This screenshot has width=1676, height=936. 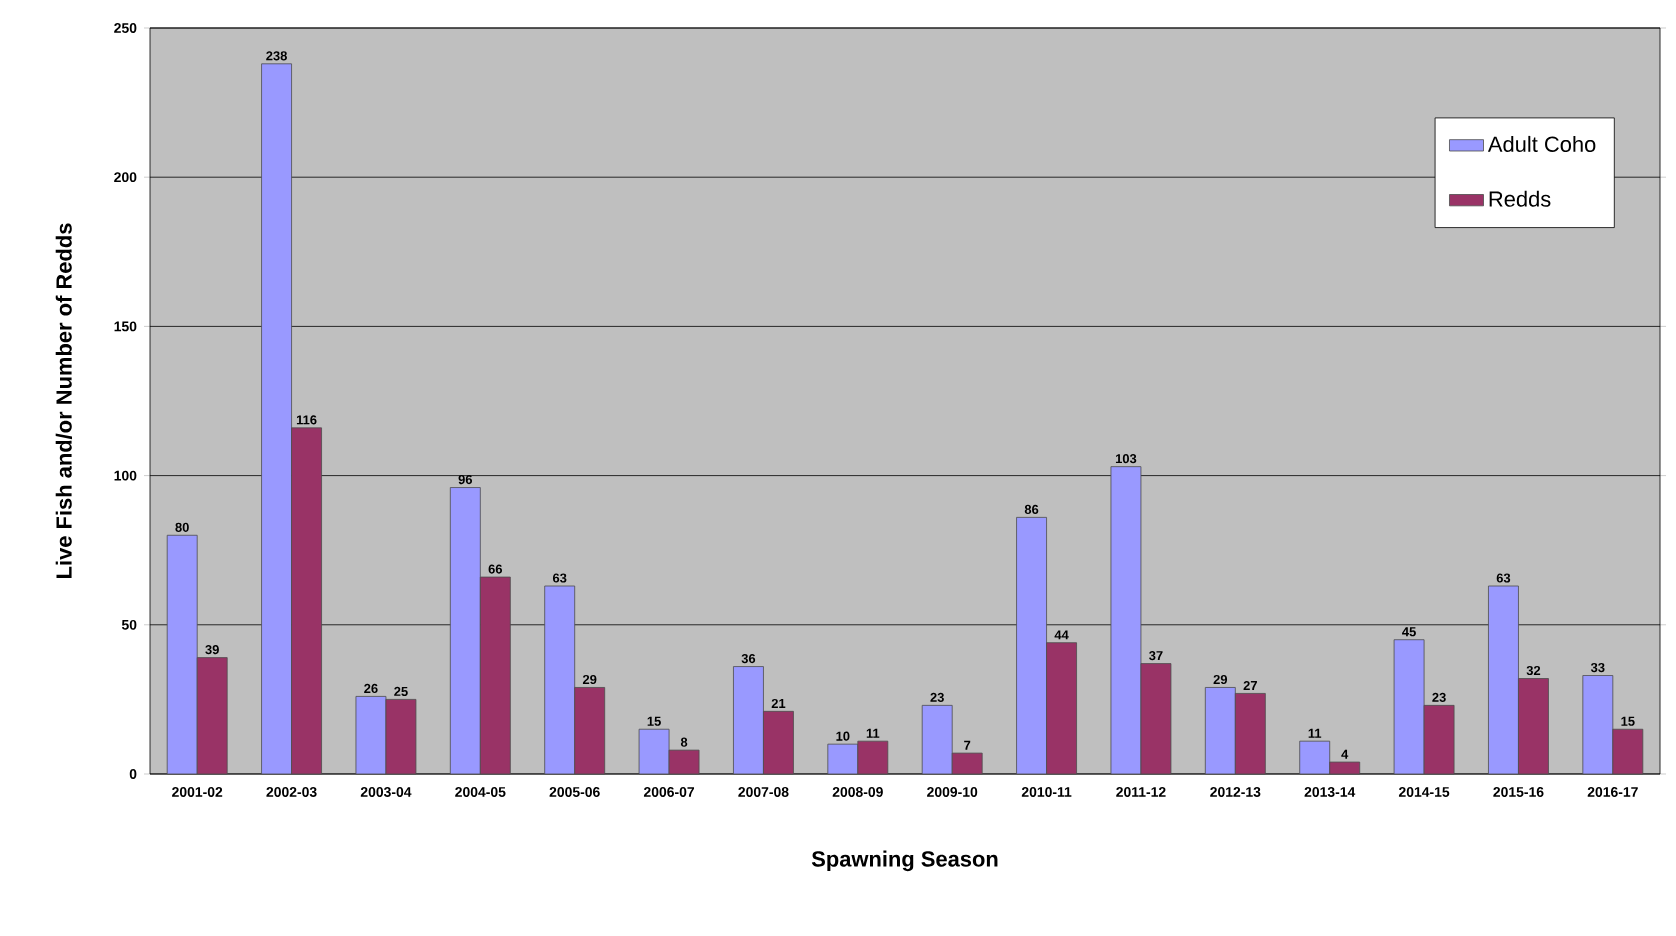 I want to click on legend-label: Adult Coho, so click(x=1541, y=143).